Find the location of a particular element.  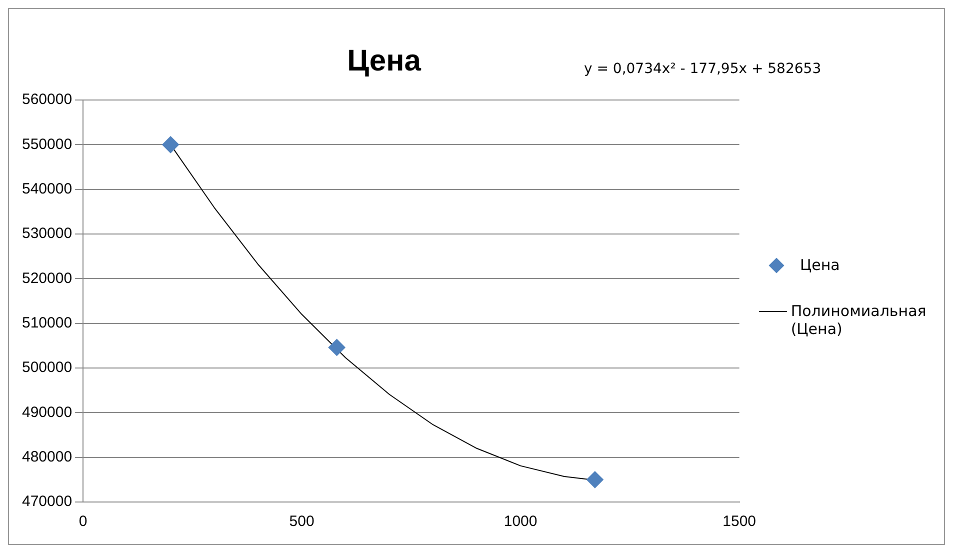

x-tick-label: 1500 is located at coordinates (739, 521).